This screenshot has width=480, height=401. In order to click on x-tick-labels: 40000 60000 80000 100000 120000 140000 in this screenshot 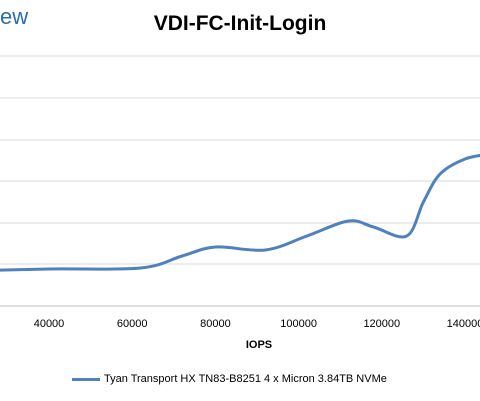, I will do `click(257, 324)`.